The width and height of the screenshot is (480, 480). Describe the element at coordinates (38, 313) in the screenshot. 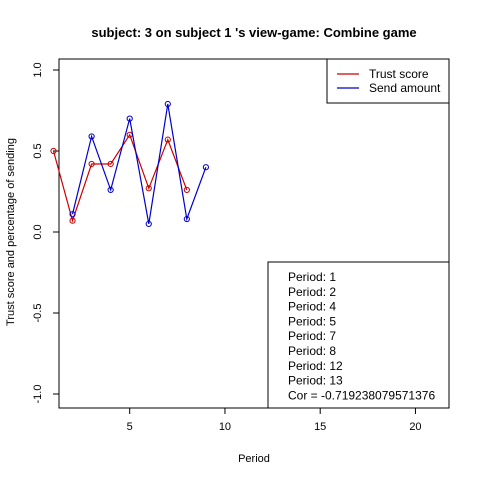

I see `y-tick-label: -0.5` at that location.